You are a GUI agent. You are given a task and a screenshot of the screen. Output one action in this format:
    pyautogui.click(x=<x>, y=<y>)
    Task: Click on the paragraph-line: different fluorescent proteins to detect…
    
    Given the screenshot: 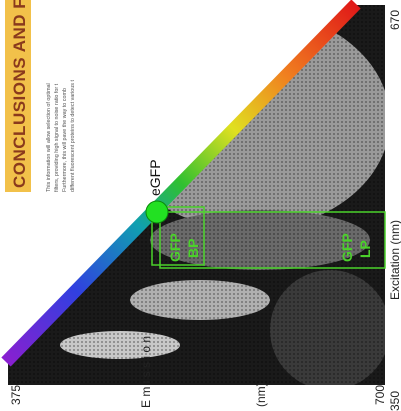 What is the action you would take?
    pyautogui.click(x=73, y=136)
    